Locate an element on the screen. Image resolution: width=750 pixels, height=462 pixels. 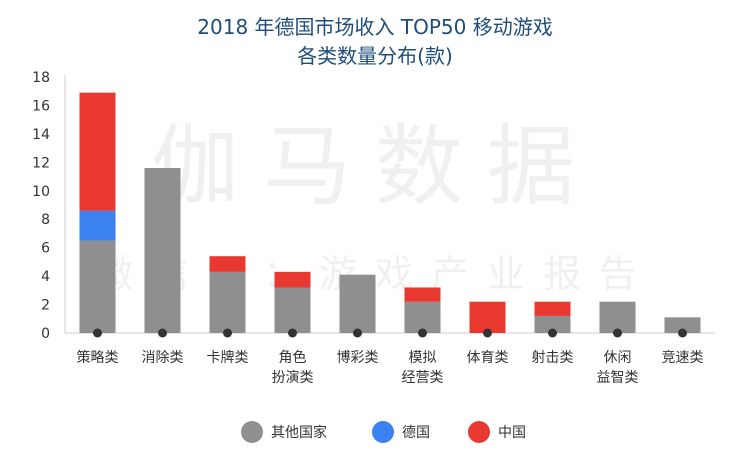
y-tick-label: 6 is located at coordinates (45, 249).